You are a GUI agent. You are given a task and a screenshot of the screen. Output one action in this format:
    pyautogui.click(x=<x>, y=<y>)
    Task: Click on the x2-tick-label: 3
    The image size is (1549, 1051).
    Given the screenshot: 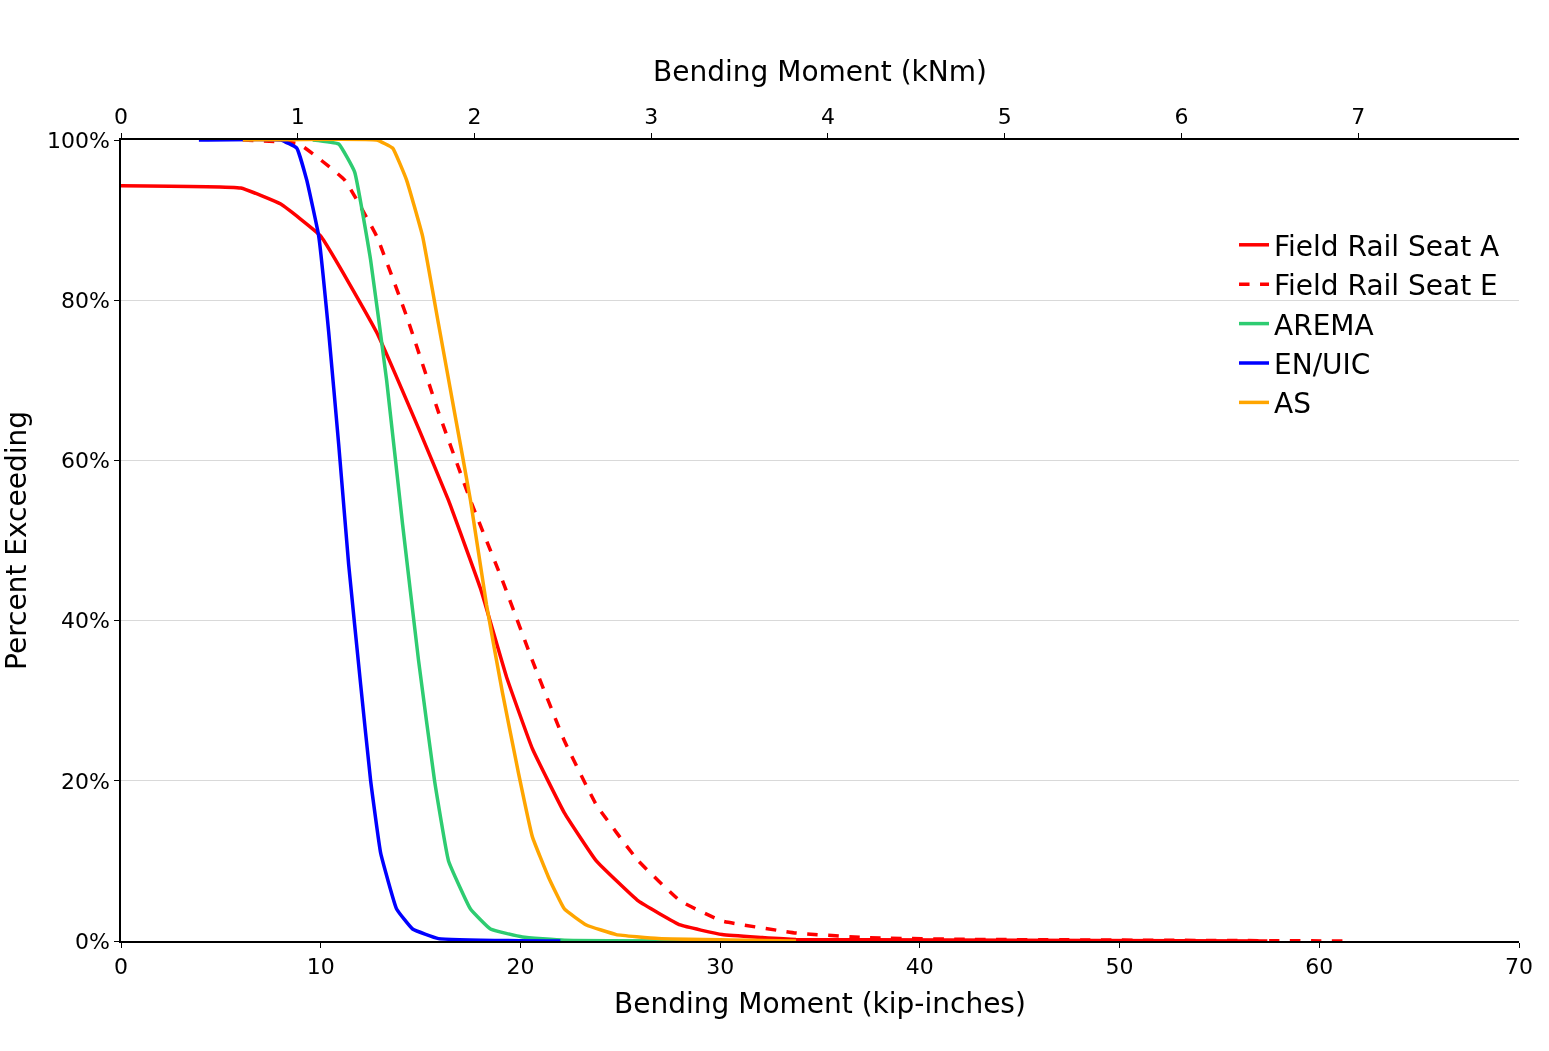 What is the action you would take?
    pyautogui.click(x=651, y=117)
    